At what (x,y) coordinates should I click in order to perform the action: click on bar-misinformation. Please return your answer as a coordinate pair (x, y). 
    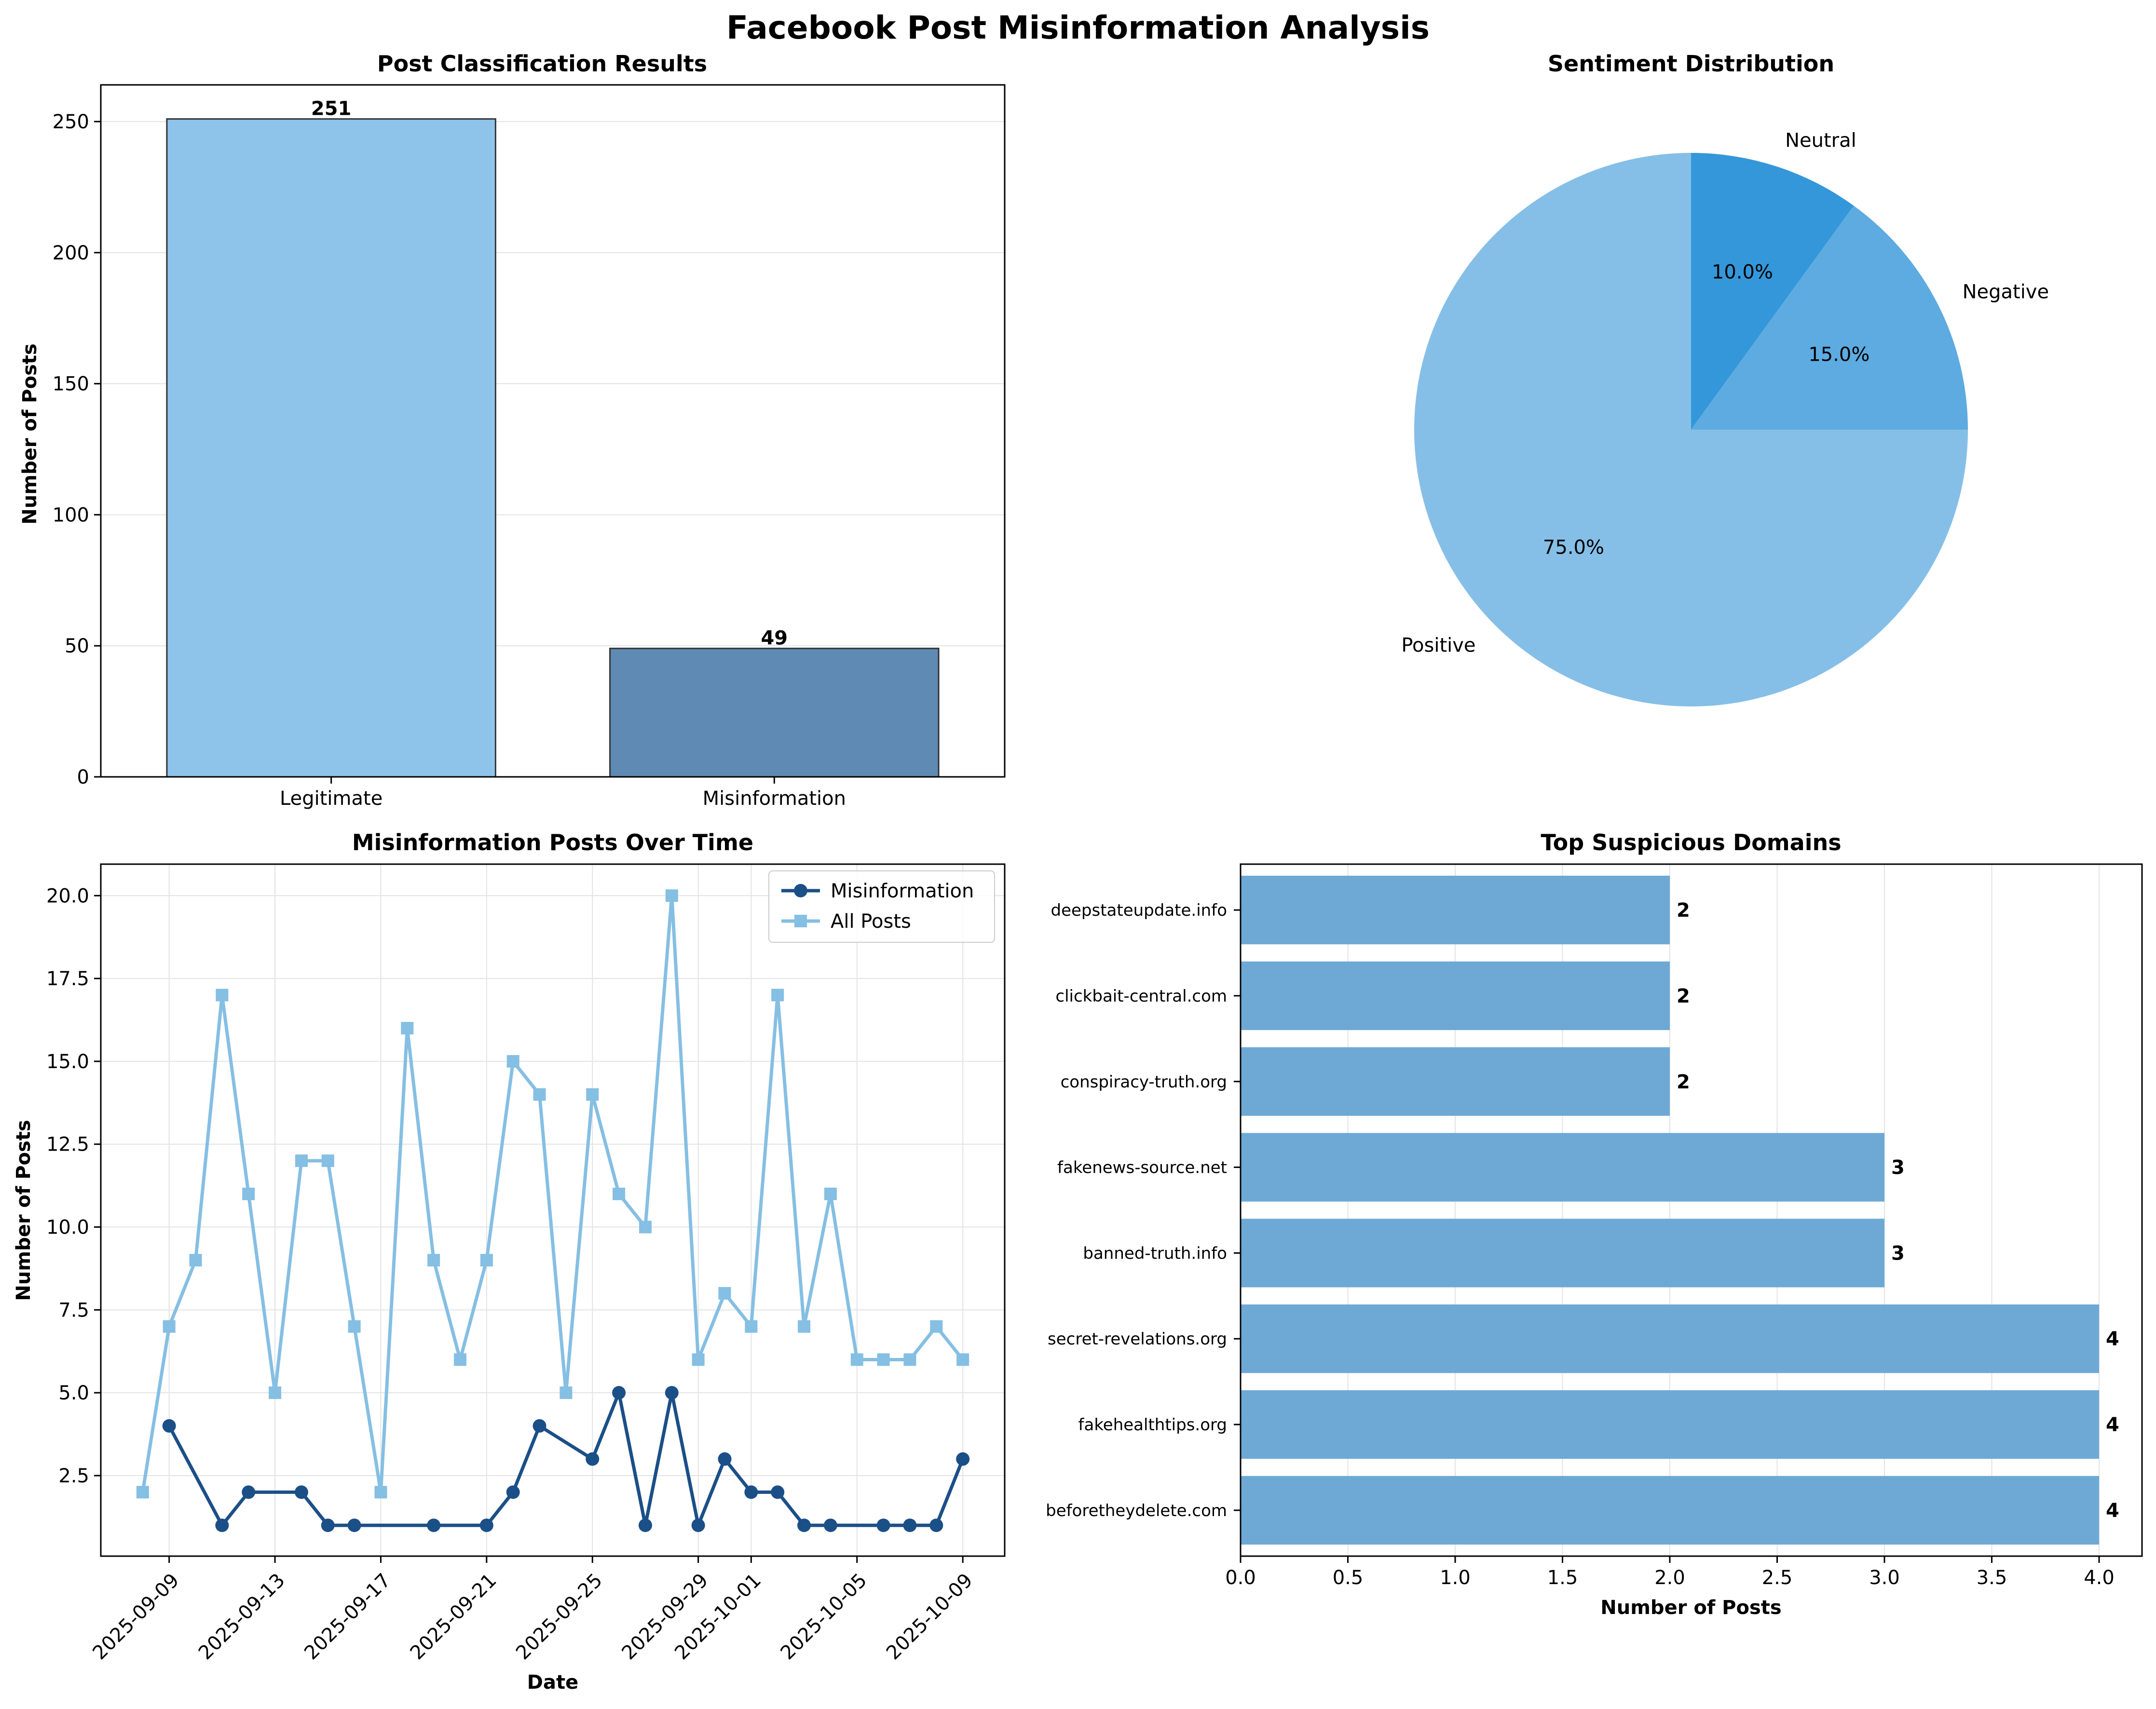
    Looking at the image, I should click on (774, 713).